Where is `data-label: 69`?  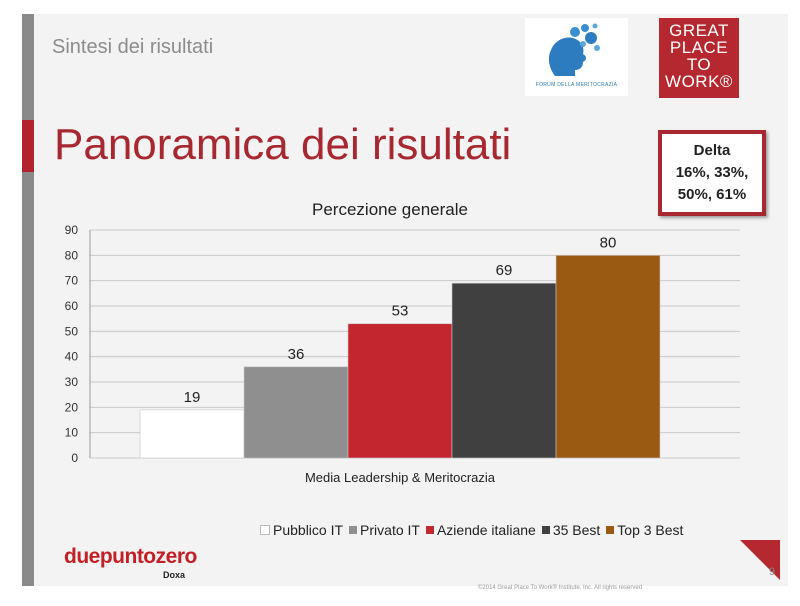 data-label: 69 is located at coordinates (504, 270).